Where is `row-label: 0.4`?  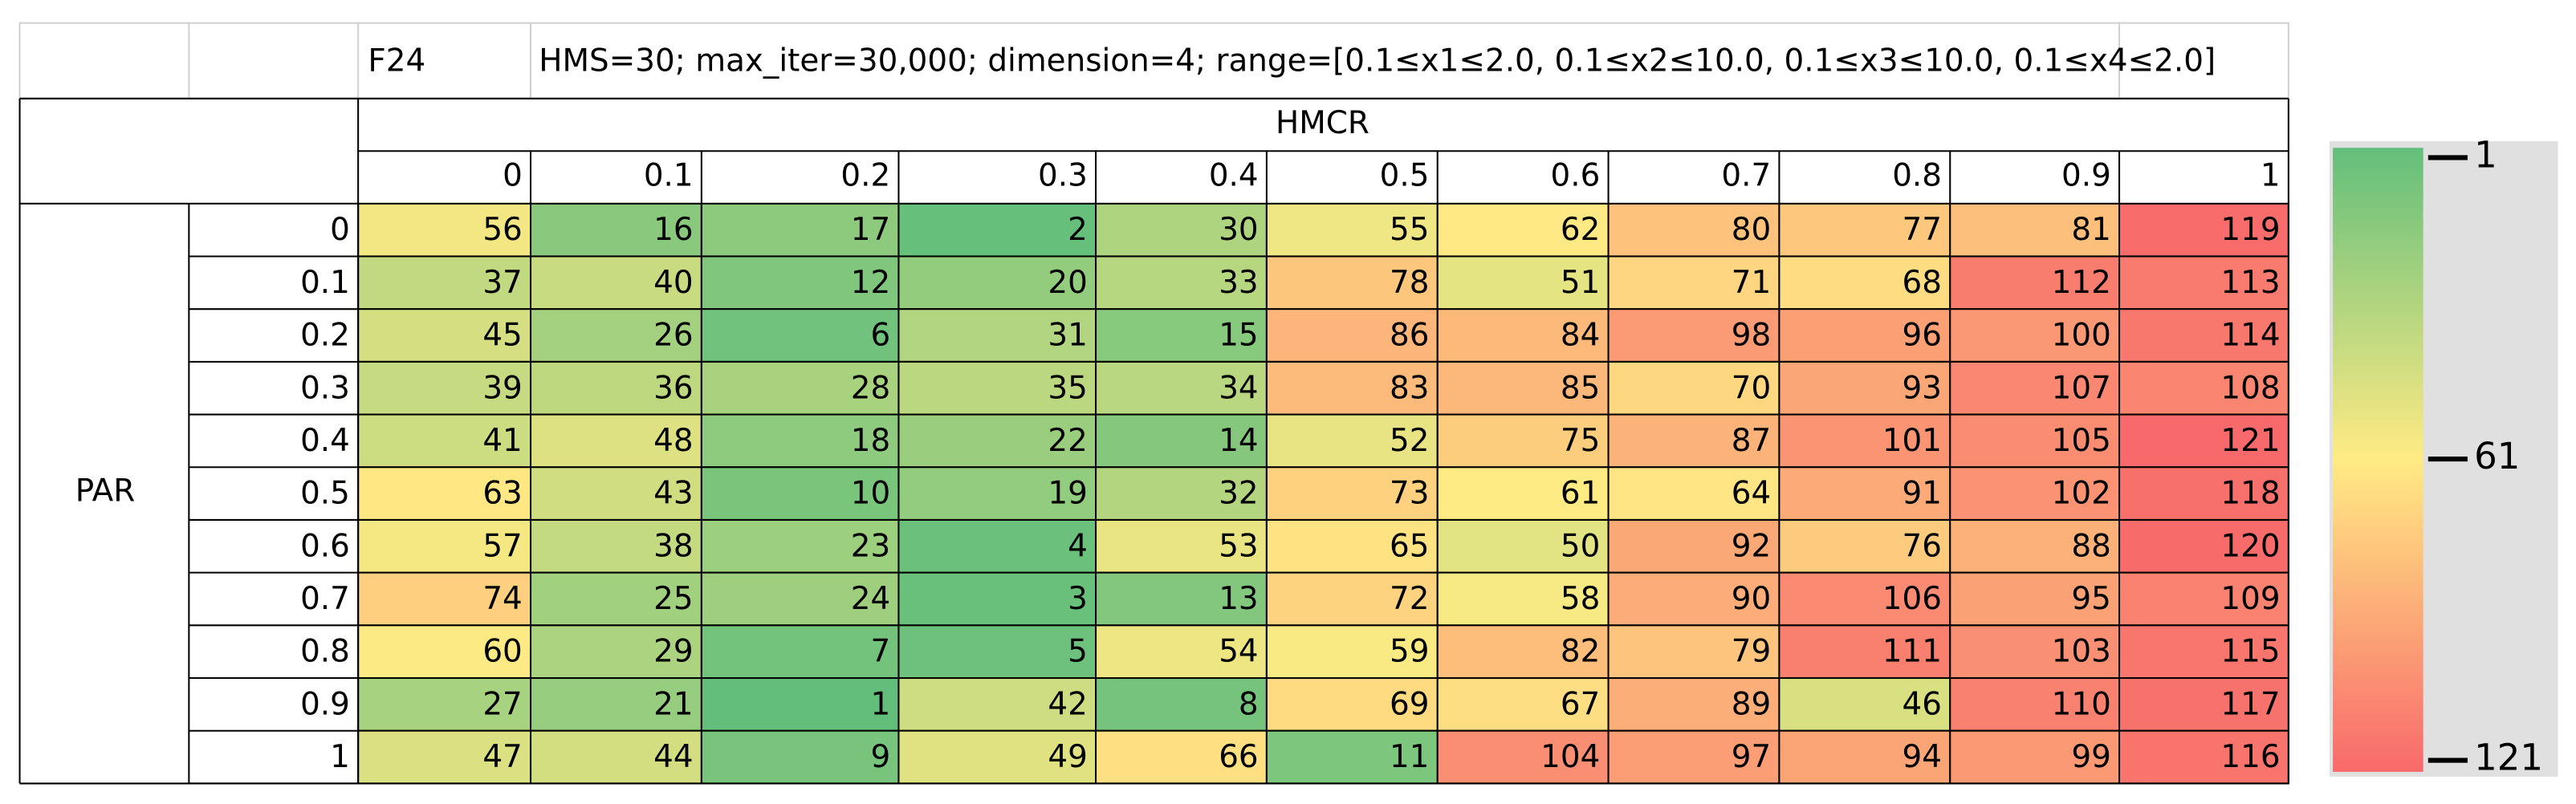 row-label: 0.4 is located at coordinates (325, 441).